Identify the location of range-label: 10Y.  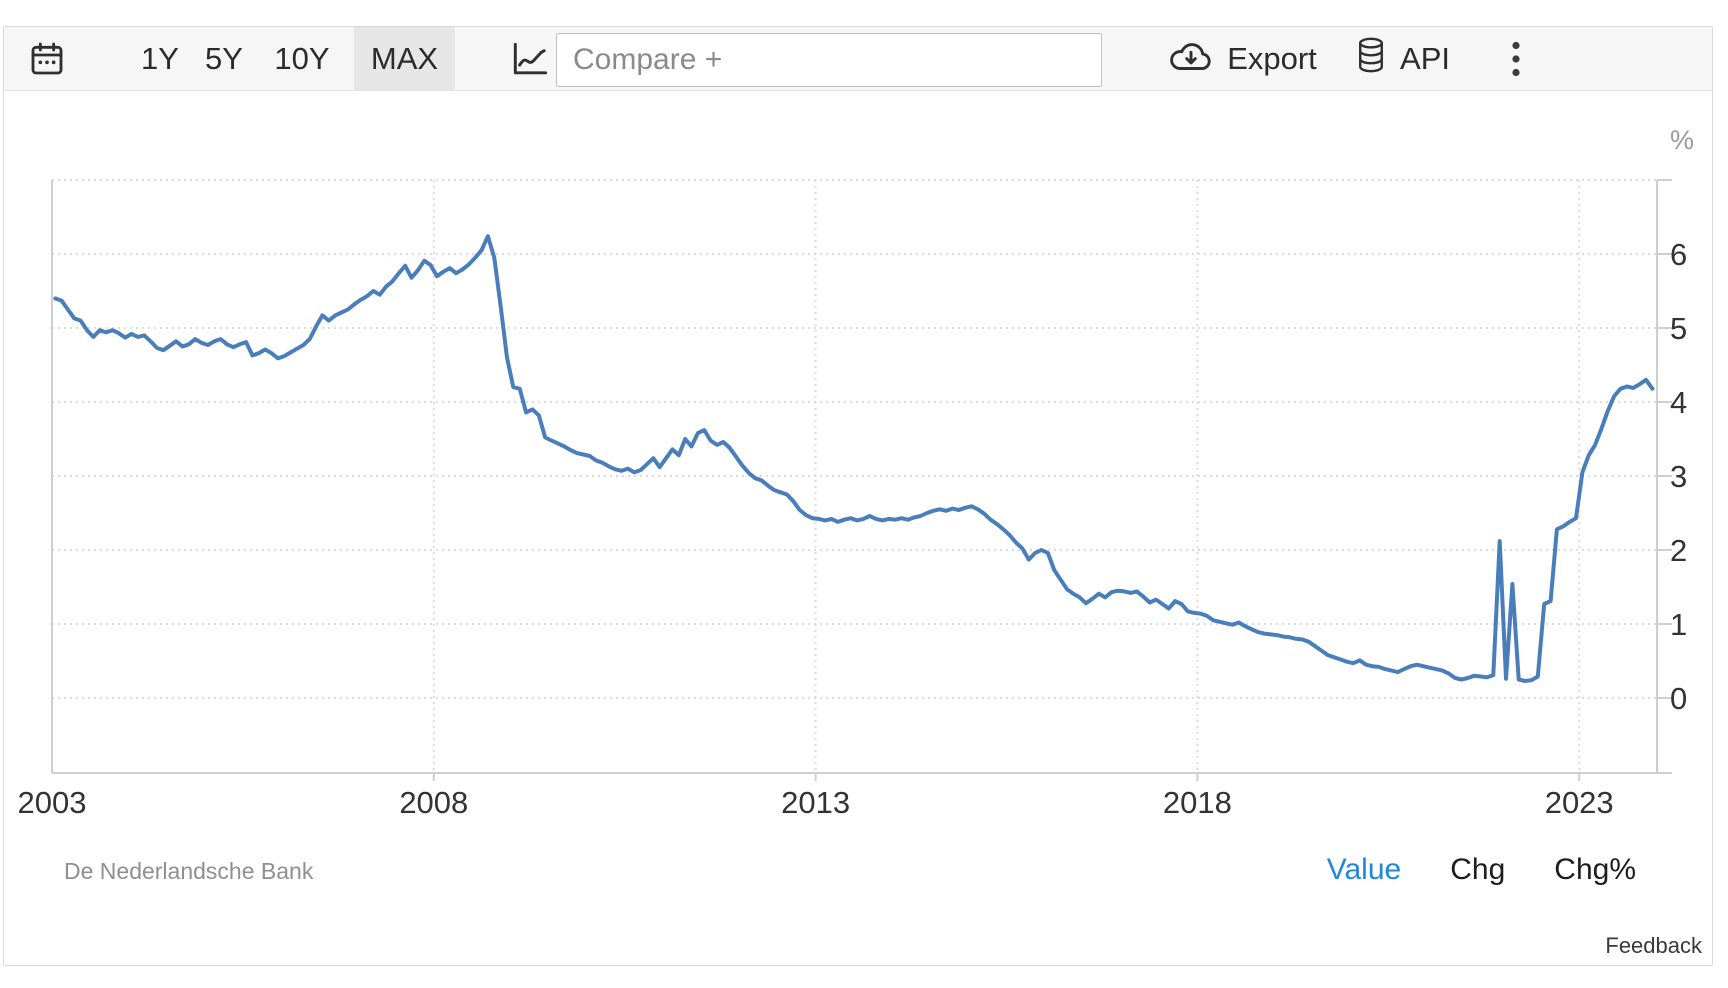
(302, 58).